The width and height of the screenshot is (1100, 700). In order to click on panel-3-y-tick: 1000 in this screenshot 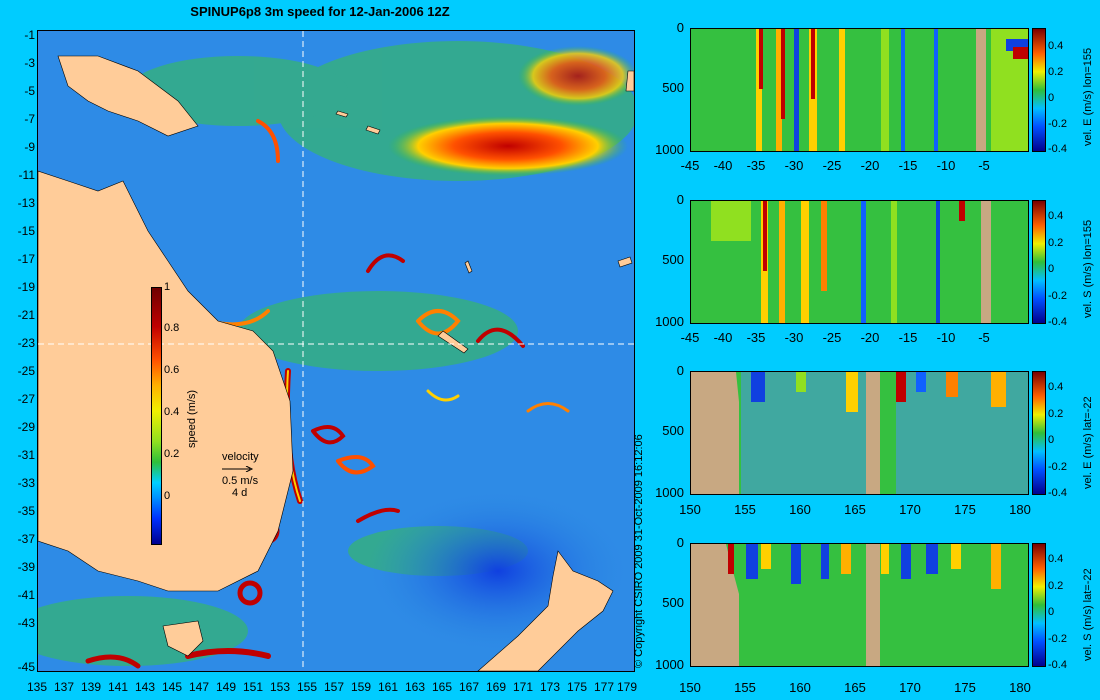, I will do `click(669, 492)`.